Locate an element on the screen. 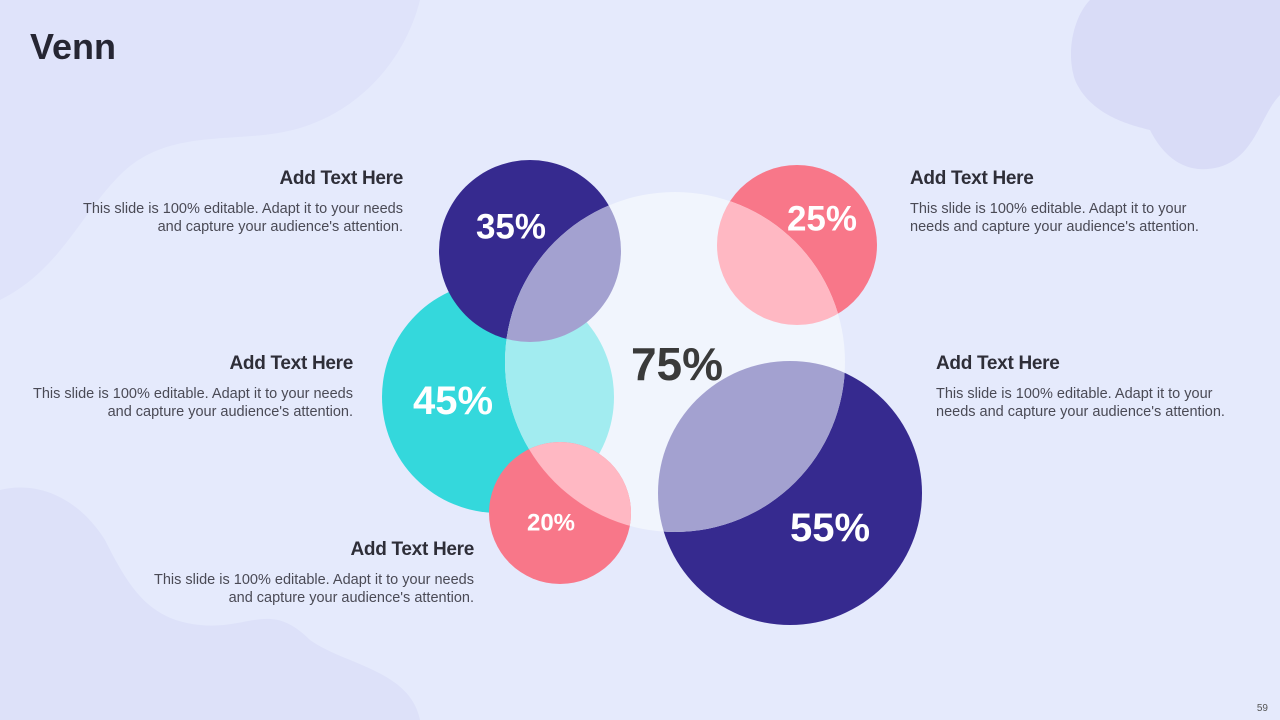  label-bottom-right: 55% is located at coordinates (830, 528).